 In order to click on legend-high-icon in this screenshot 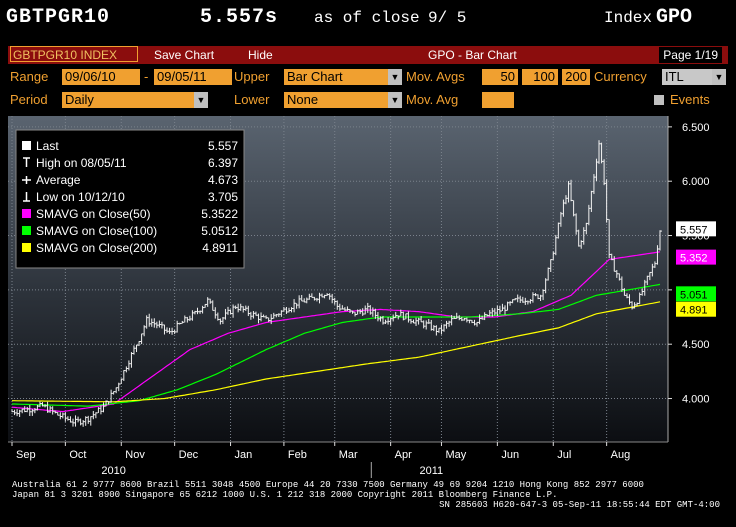, I will do `click(26, 162)`.